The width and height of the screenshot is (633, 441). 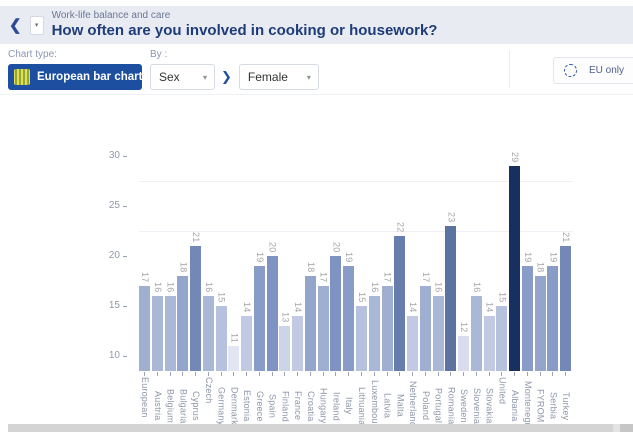 I want to click on x-axis-label: Spain, so click(x=272, y=406).